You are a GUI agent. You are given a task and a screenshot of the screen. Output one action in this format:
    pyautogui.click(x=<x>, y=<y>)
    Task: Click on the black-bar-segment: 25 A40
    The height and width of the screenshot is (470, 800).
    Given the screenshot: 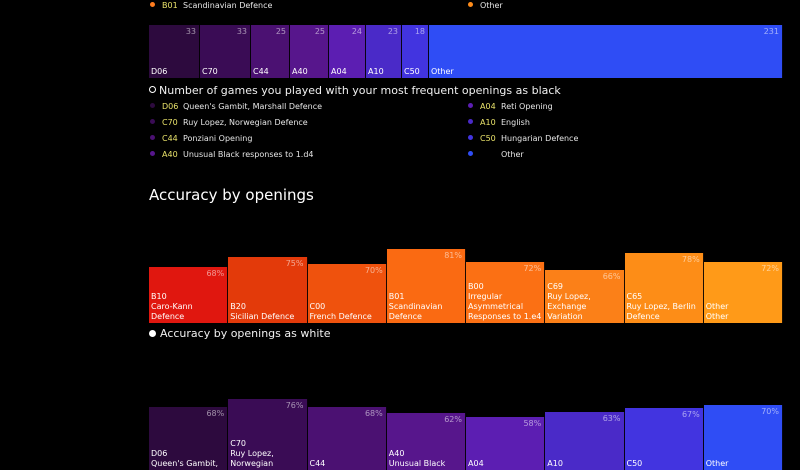 What is the action you would take?
    pyautogui.click(x=309, y=51)
    